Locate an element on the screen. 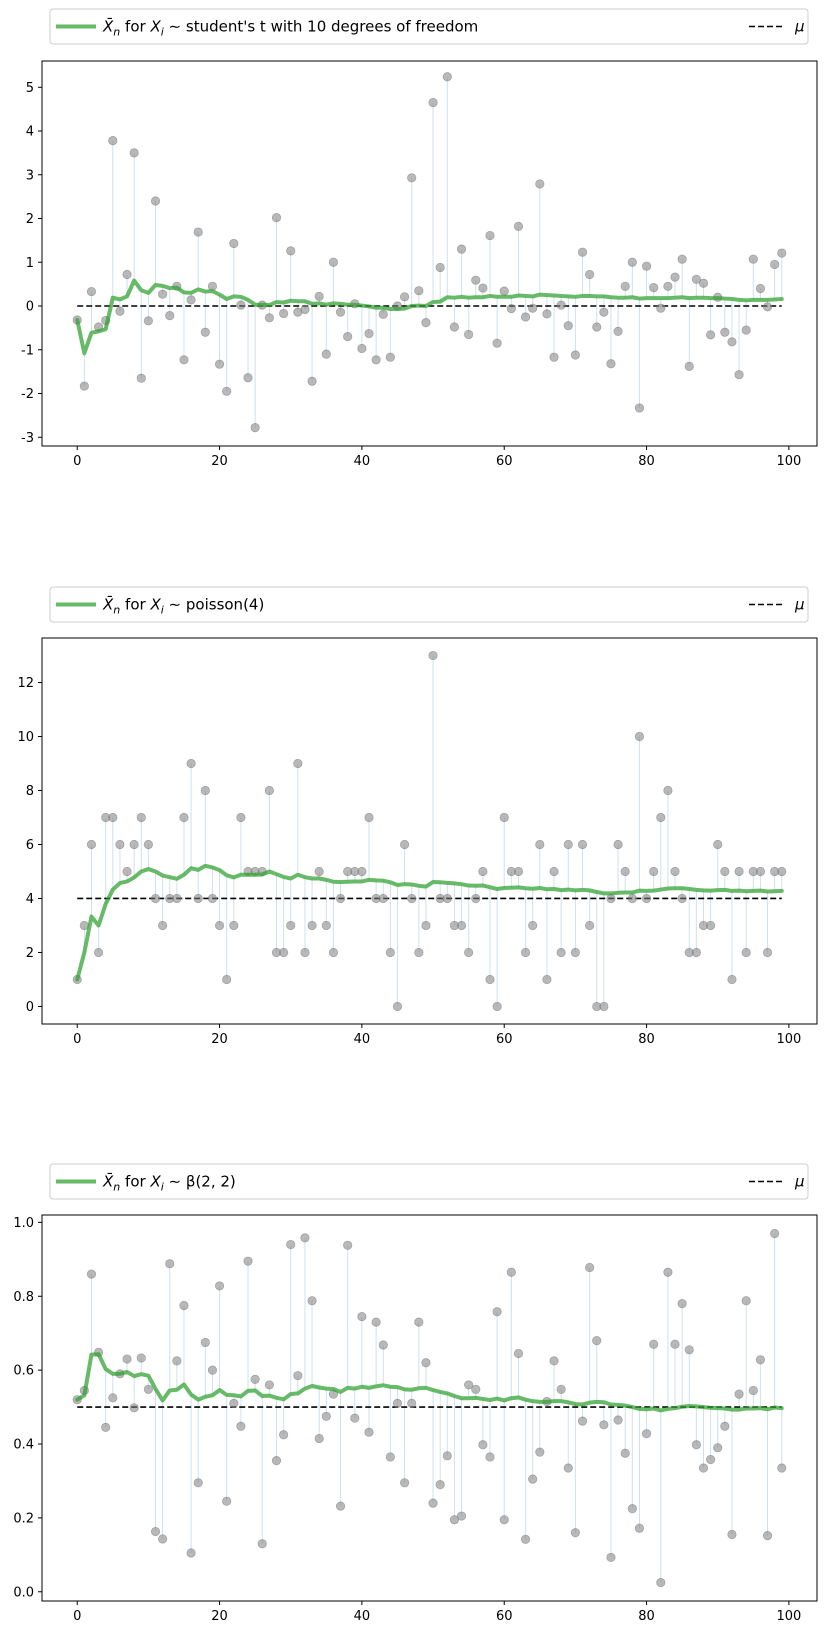 The height and width of the screenshot is (1639, 826). x-tick-label: 100 is located at coordinates (788, 1616).